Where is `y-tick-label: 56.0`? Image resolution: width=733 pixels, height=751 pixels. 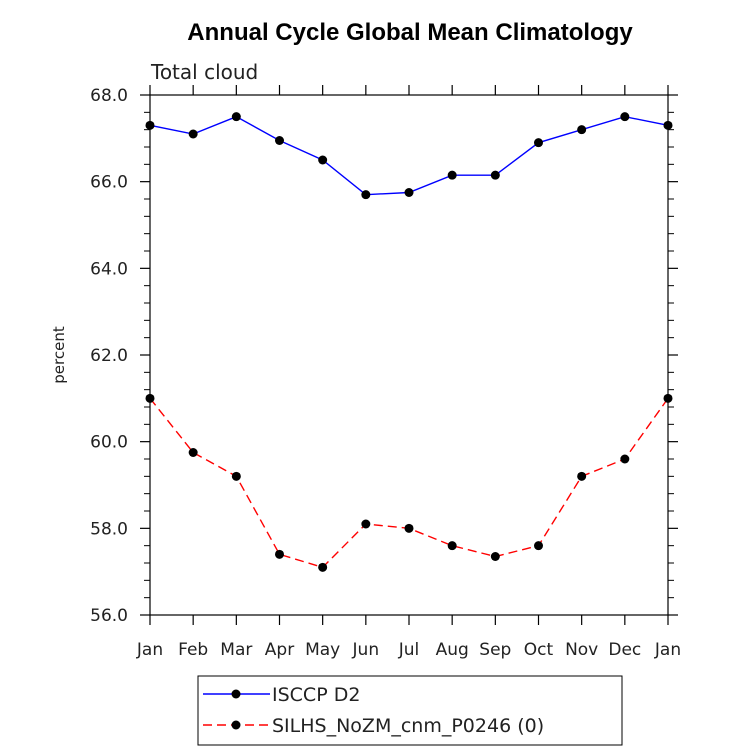 y-tick-label: 56.0 is located at coordinates (109, 616).